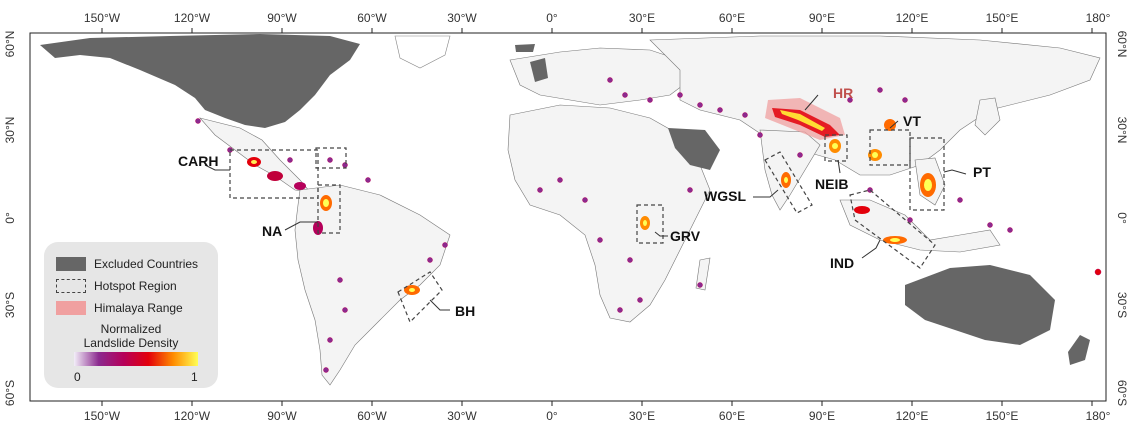  Describe the element at coordinates (10, 130) in the screenshot. I see `left-lat-label: 30°N` at that location.